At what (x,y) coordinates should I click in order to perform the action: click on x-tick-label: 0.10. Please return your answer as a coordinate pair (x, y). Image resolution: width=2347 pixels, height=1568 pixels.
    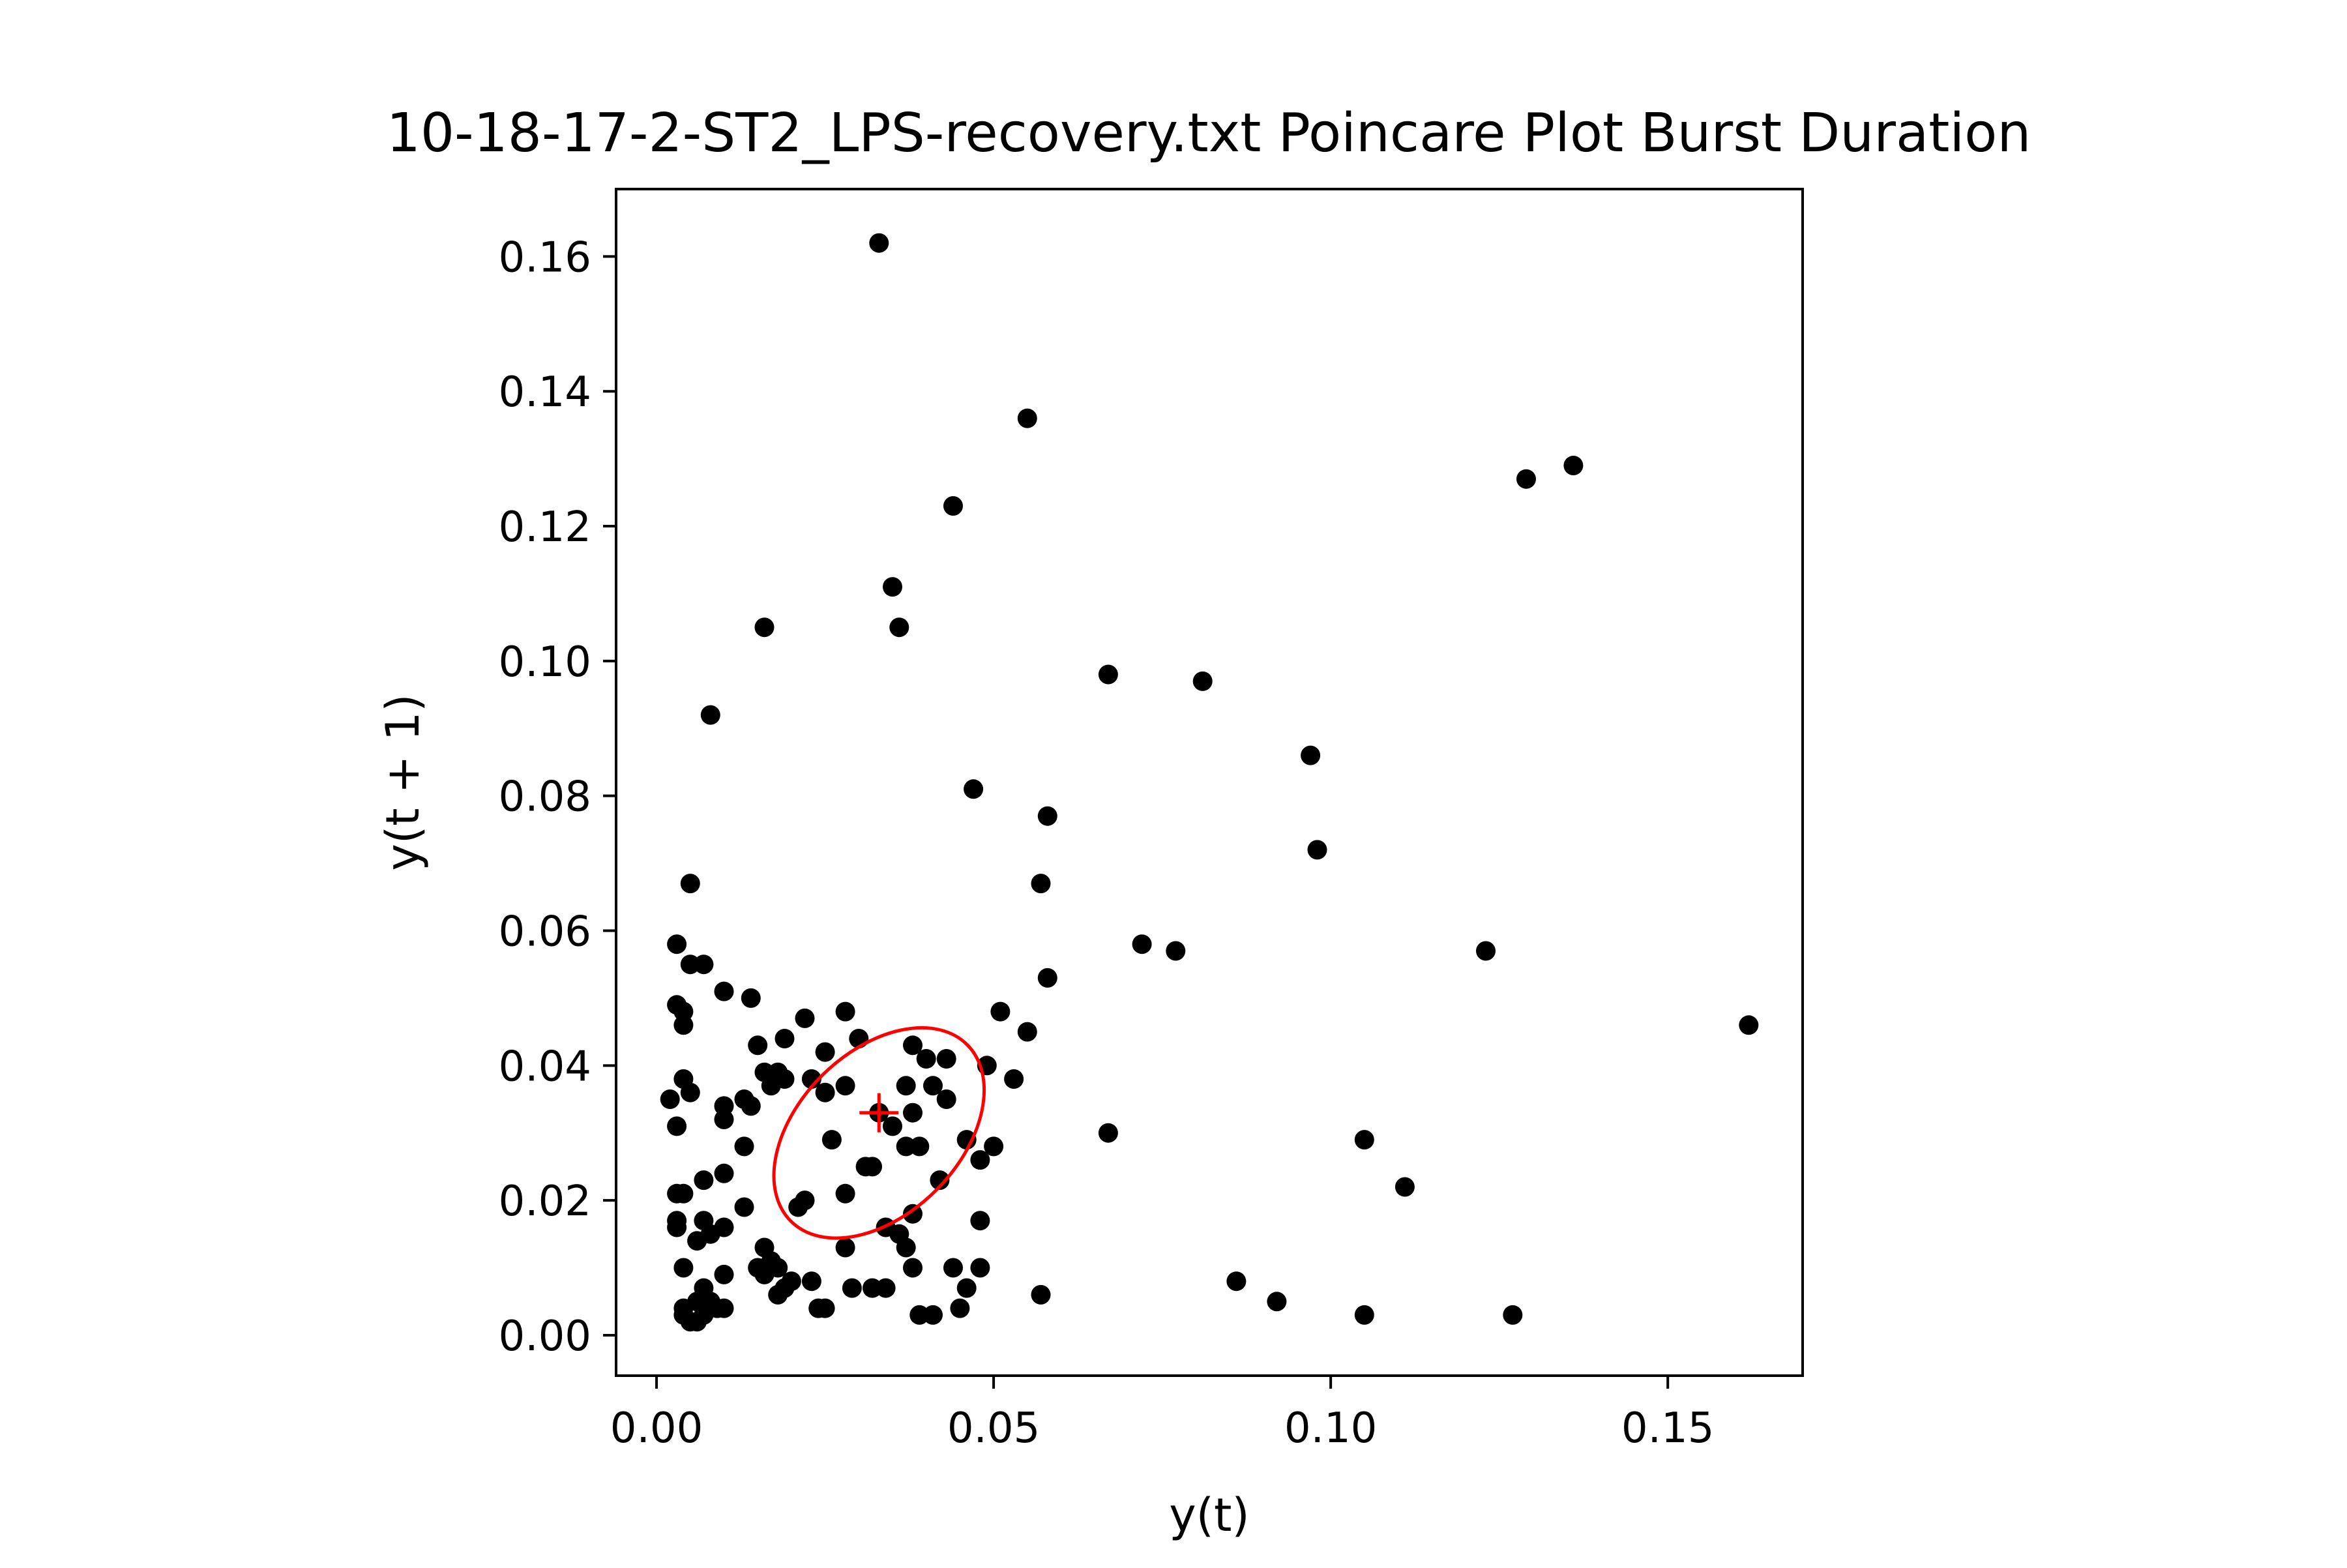
    Looking at the image, I should click on (1331, 1428).